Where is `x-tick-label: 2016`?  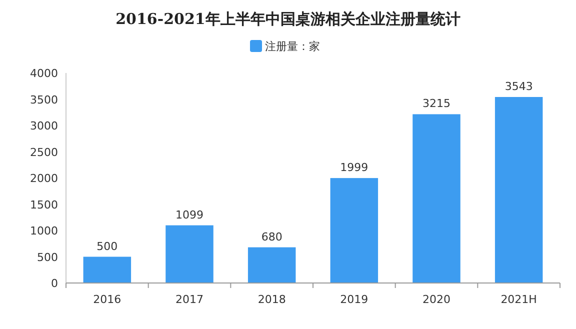 x-tick-label: 2016 is located at coordinates (107, 299).